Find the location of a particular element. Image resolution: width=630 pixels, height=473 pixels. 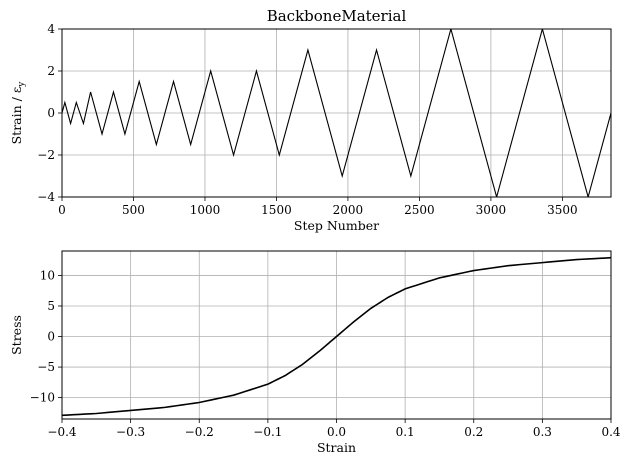

x-tick-label: 1000 is located at coordinates (205, 210).